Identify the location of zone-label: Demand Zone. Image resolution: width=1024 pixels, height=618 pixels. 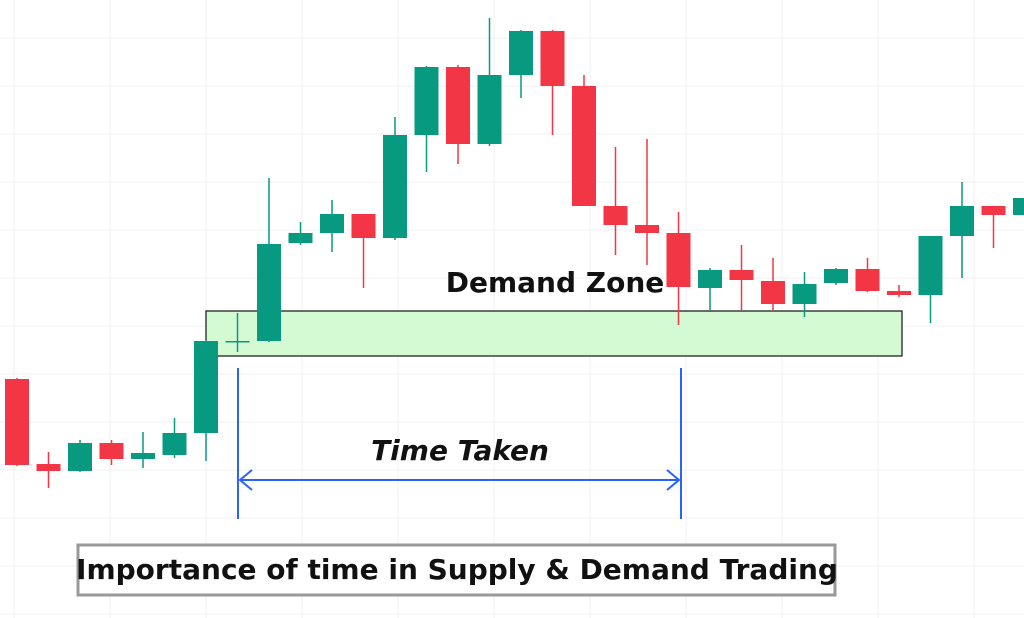
(555, 282).